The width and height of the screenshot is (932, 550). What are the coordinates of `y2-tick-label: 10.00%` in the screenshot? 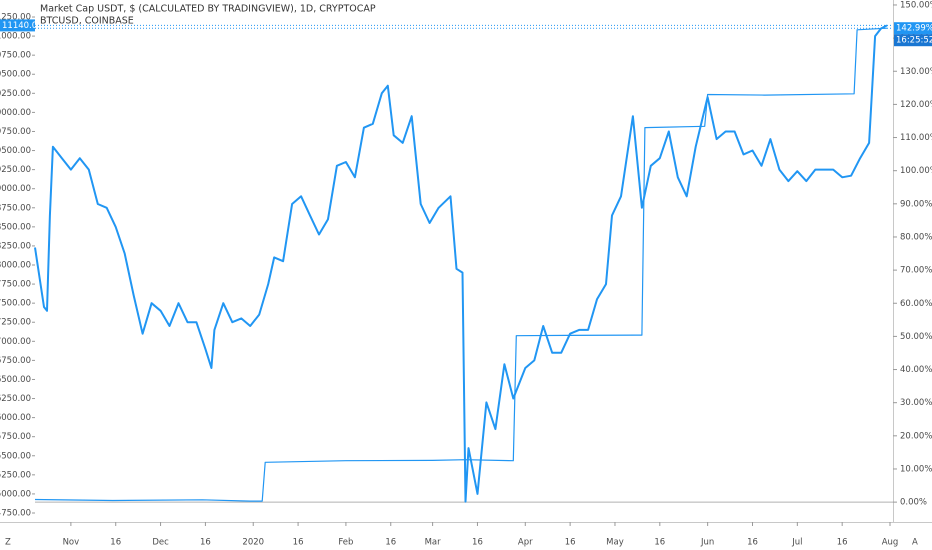 It's located at (916, 469).